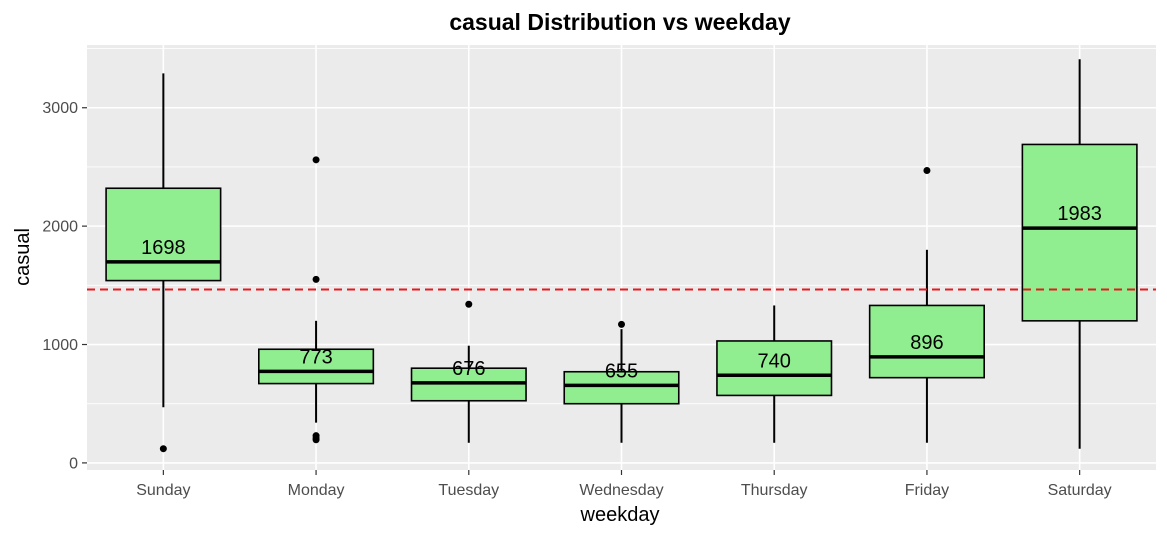  What do you see at coordinates (620, 515) in the screenshot?
I see `x-axis-title: weekday` at bounding box center [620, 515].